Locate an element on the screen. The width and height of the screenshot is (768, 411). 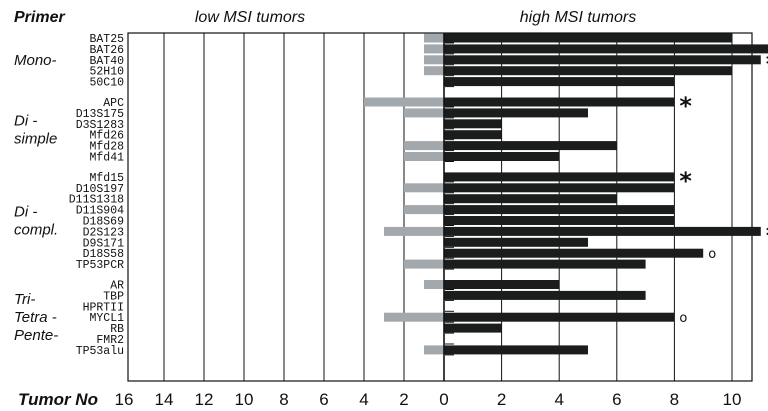
high-msi-header: high MSI tumors is located at coordinates (578, 17).